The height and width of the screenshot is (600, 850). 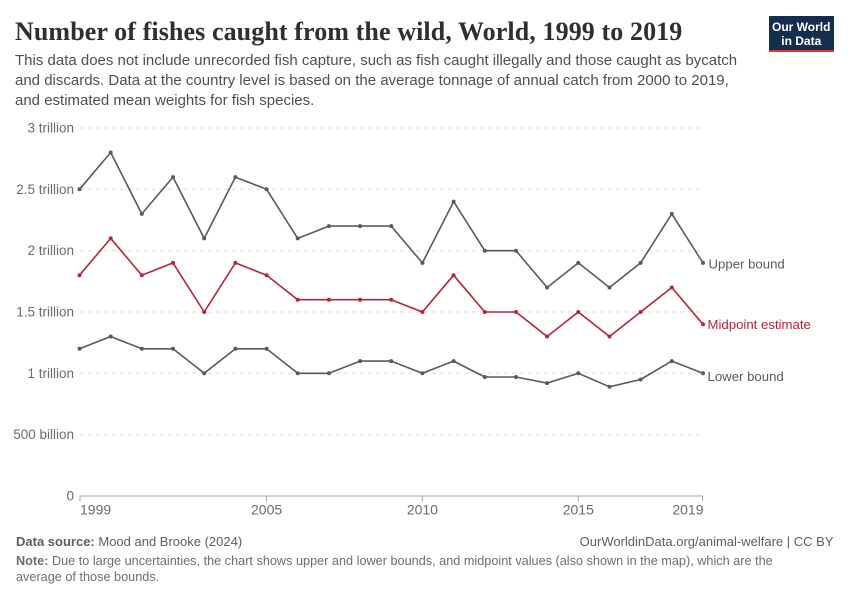 I want to click on svg-text: 1999, so click(x=95, y=510).